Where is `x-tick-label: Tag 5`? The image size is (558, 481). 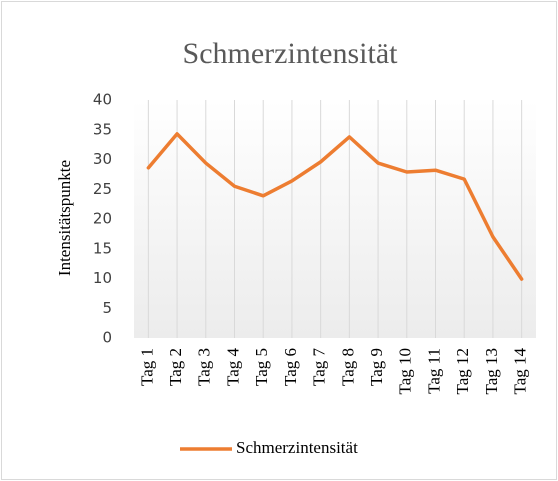
x-tick-label: Tag 5 is located at coordinates (261, 367).